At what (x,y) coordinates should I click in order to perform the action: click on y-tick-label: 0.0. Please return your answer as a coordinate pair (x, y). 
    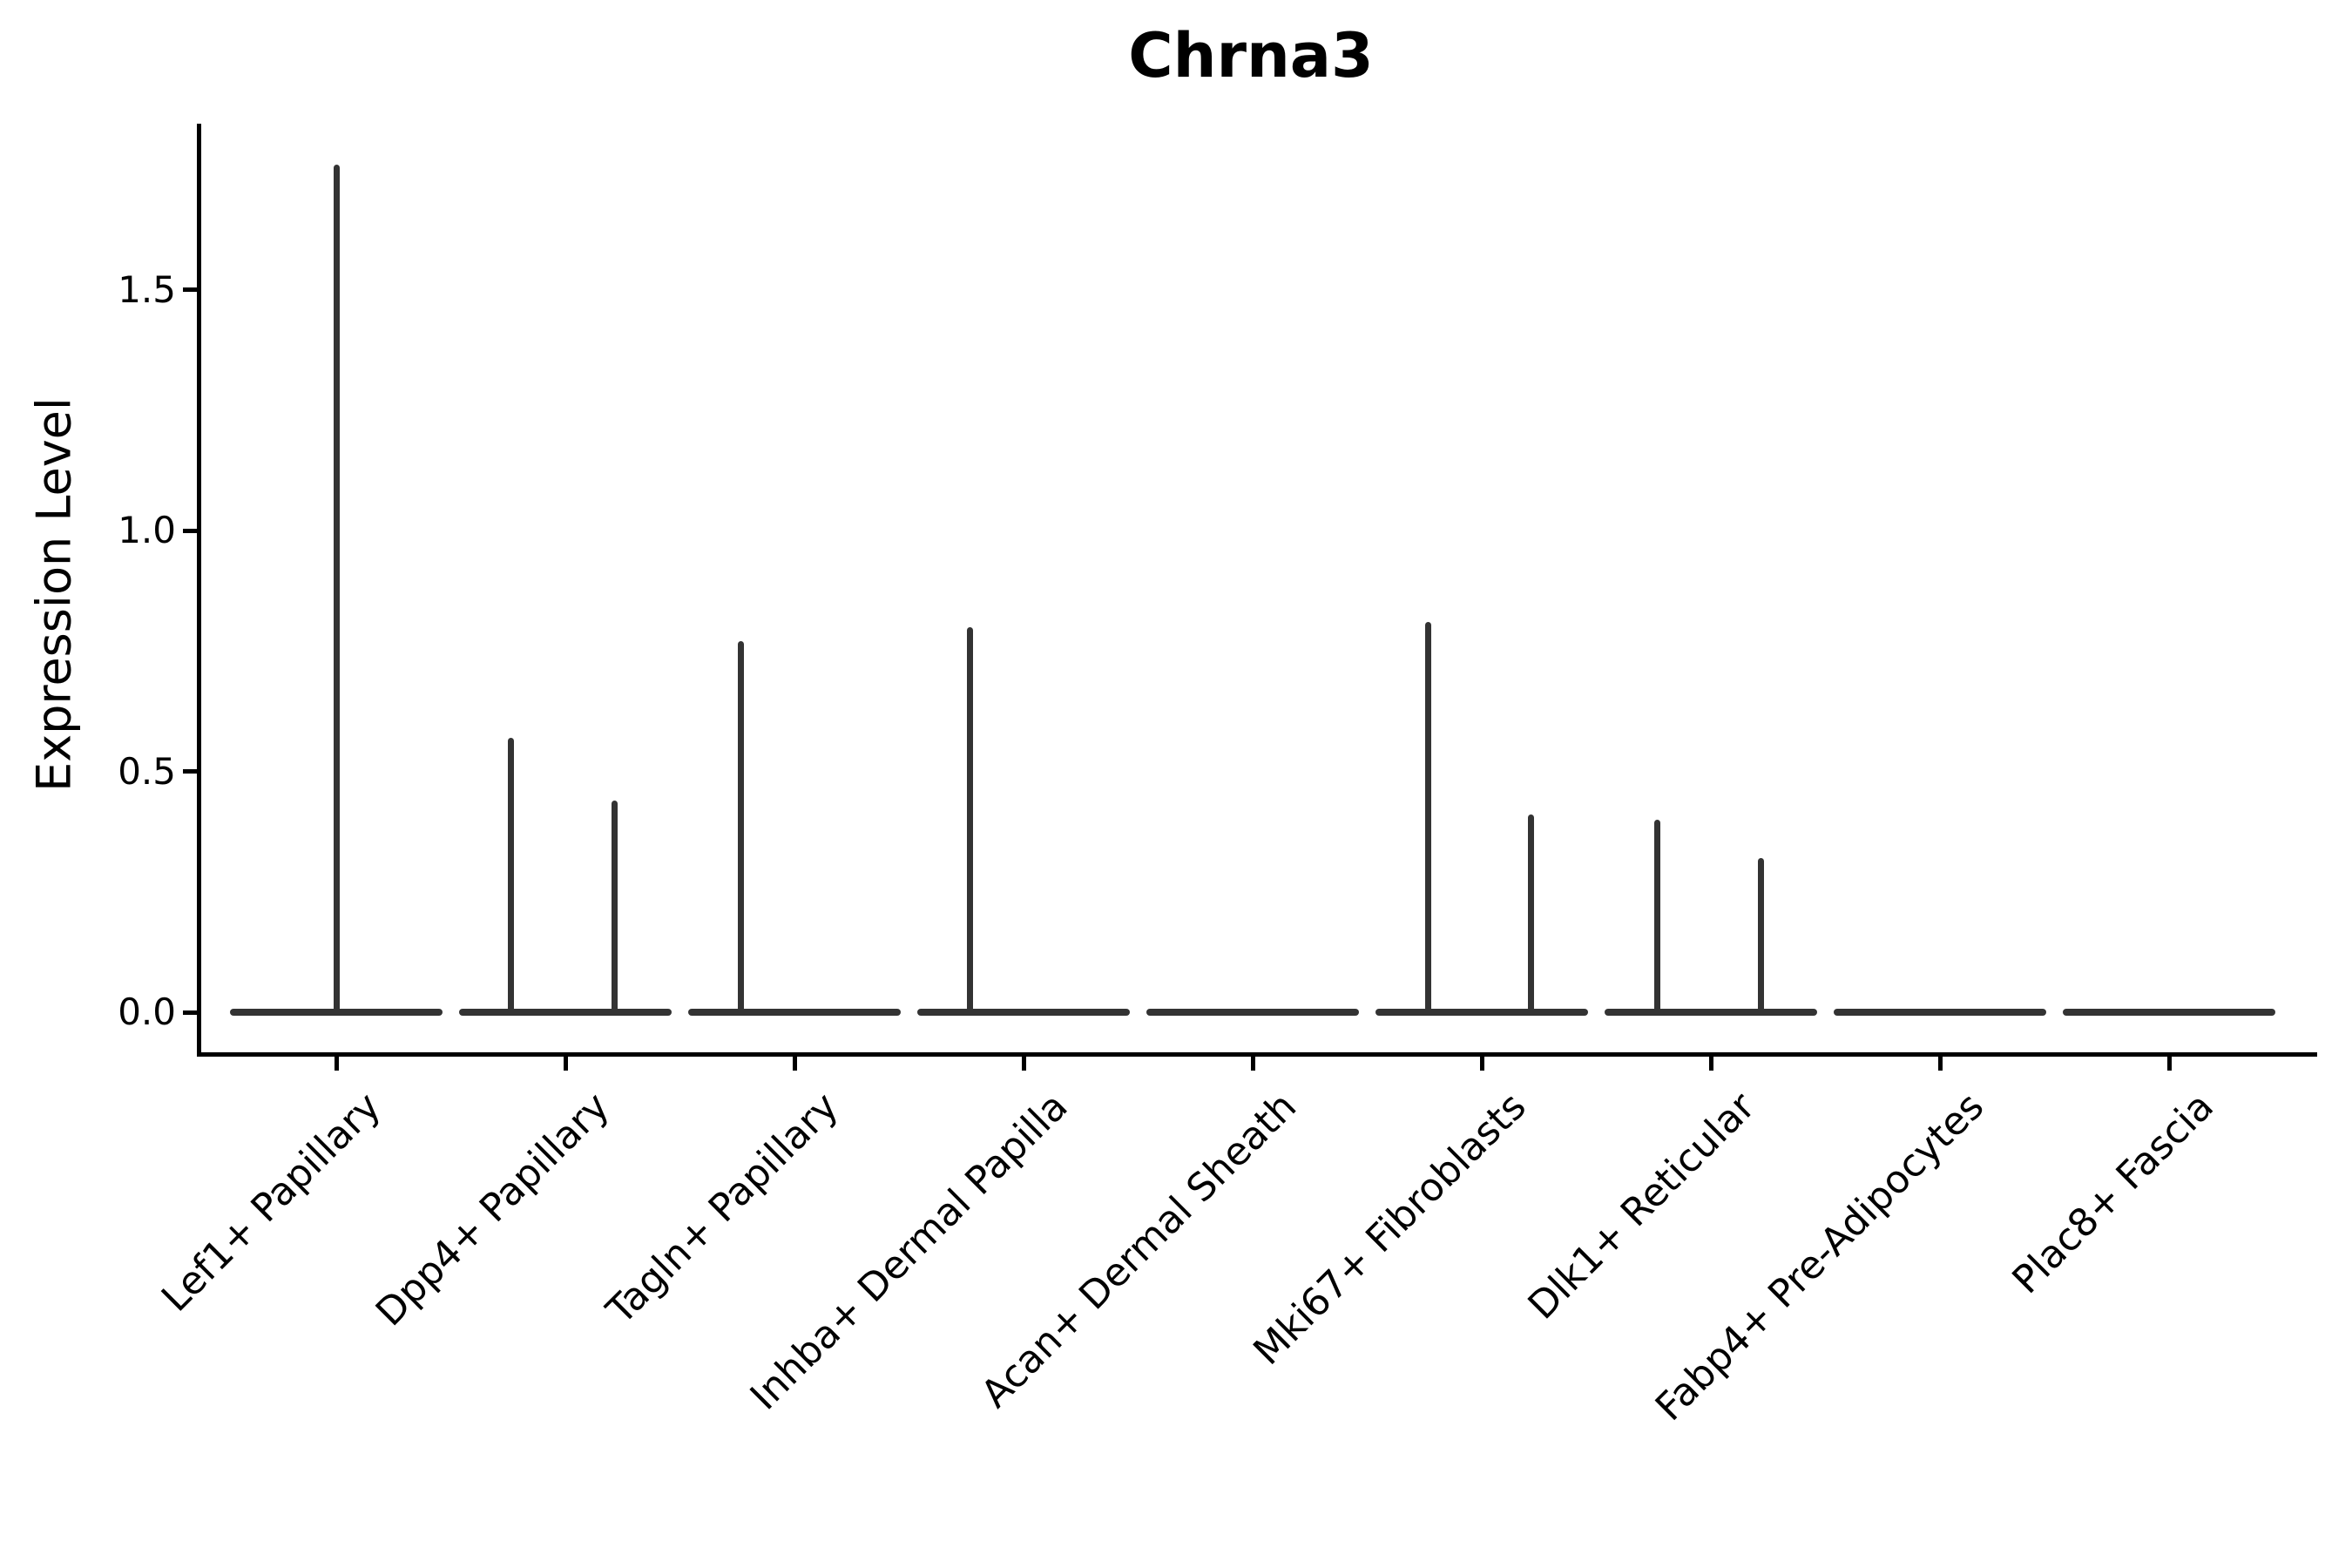
    Looking at the image, I should click on (147, 1012).